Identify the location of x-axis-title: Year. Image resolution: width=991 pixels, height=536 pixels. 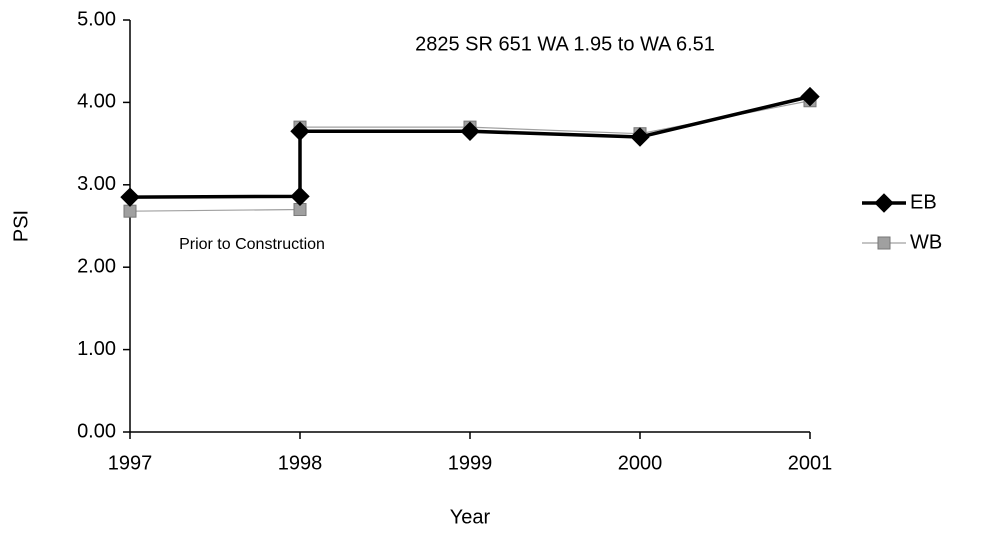
(470, 517).